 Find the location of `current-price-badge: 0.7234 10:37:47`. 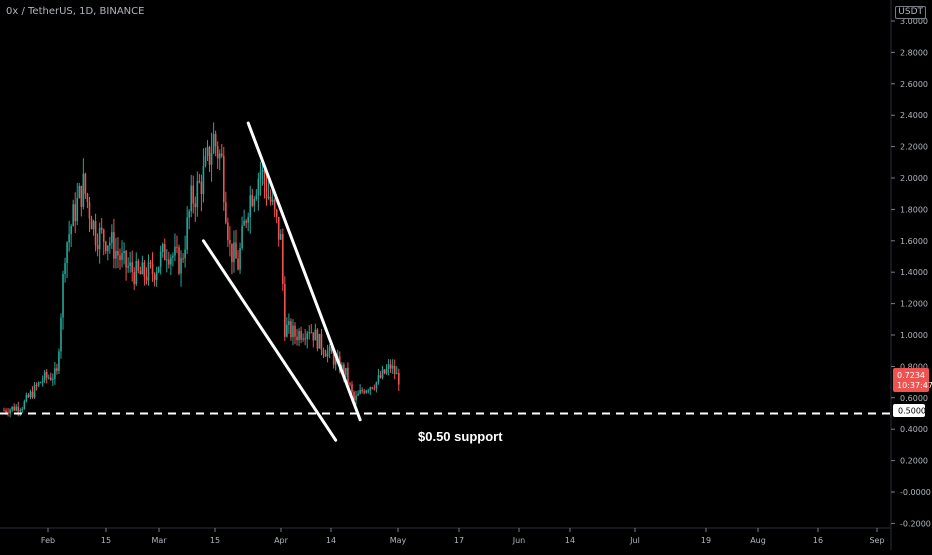

current-price-badge: 0.7234 10:37:47 is located at coordinates (912, 380).